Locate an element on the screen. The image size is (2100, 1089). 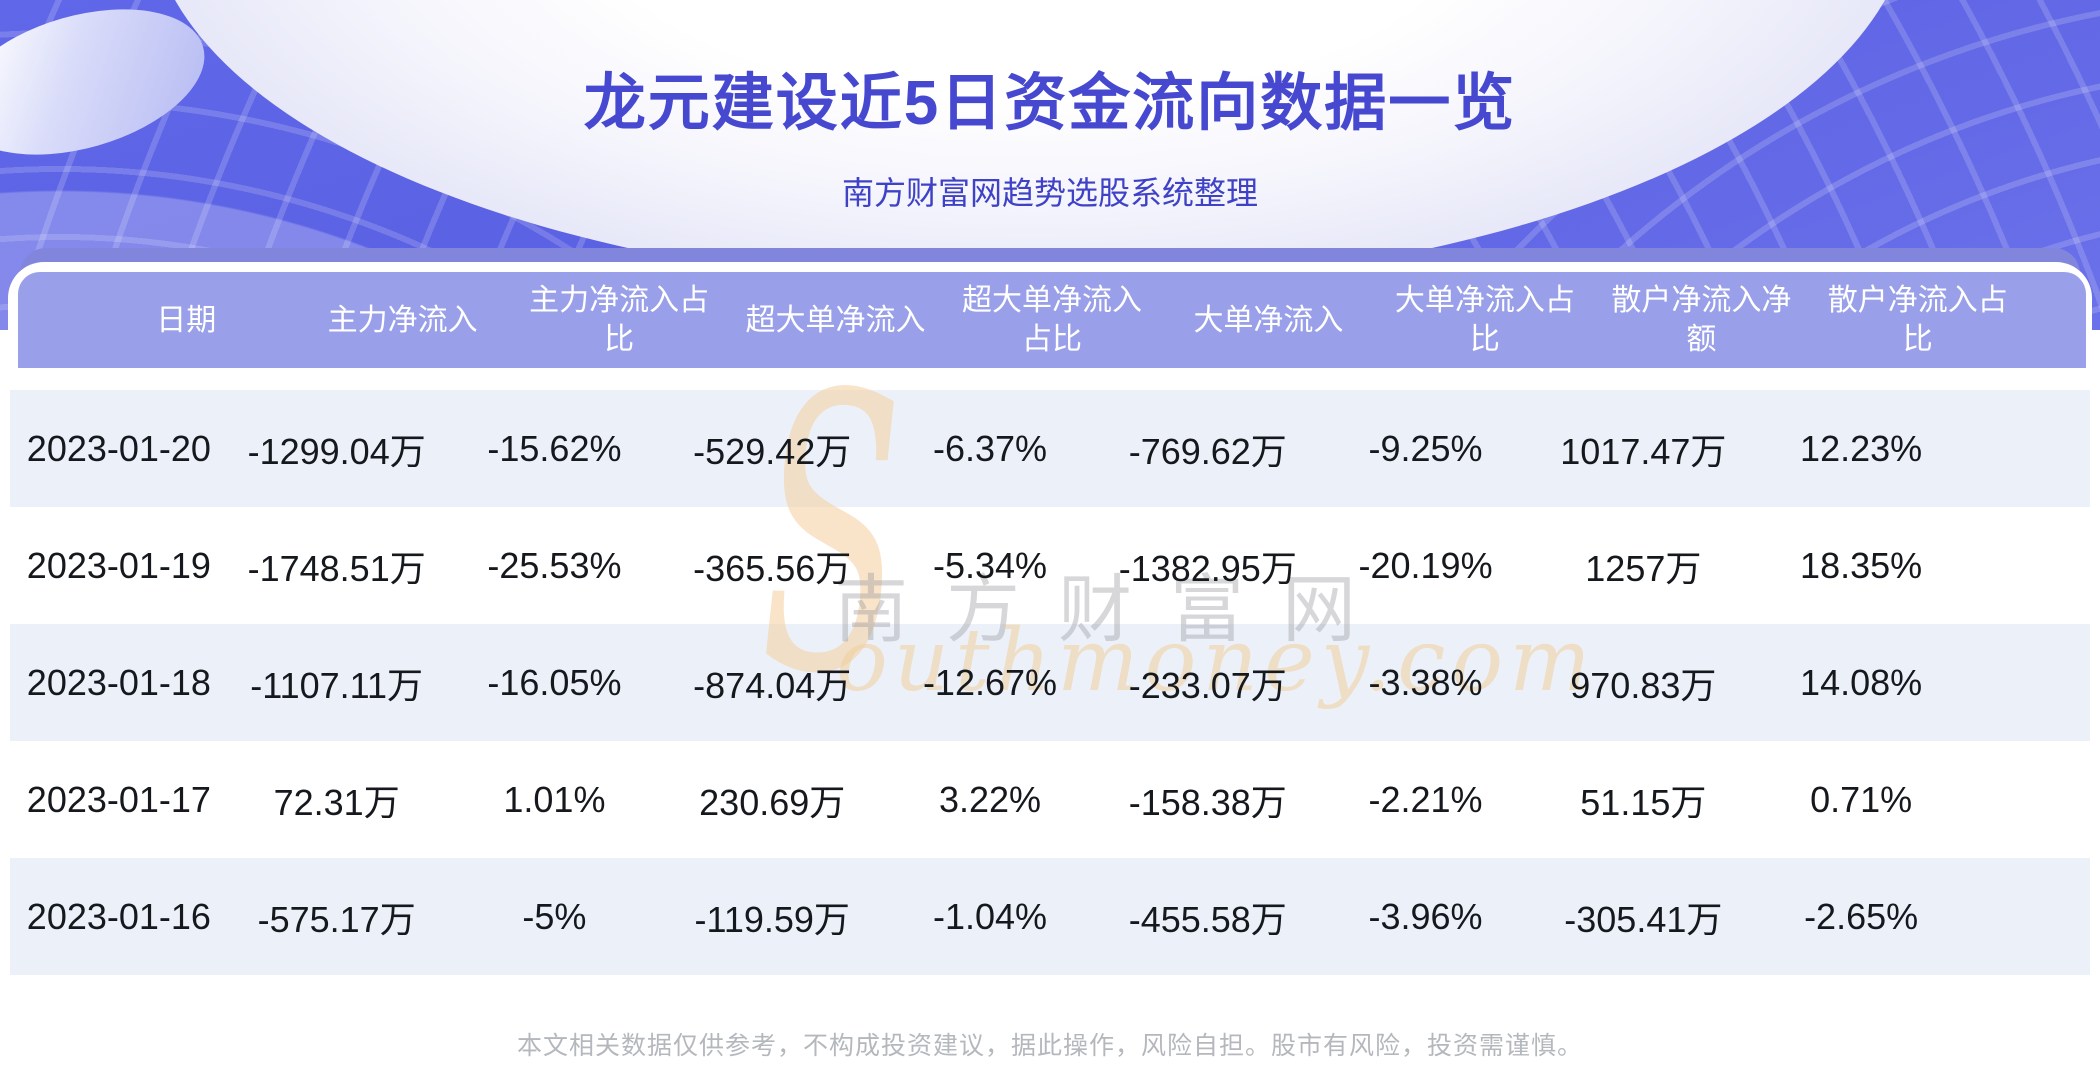
table-cell: -1299.04万 is located at coordinates (336, 451).